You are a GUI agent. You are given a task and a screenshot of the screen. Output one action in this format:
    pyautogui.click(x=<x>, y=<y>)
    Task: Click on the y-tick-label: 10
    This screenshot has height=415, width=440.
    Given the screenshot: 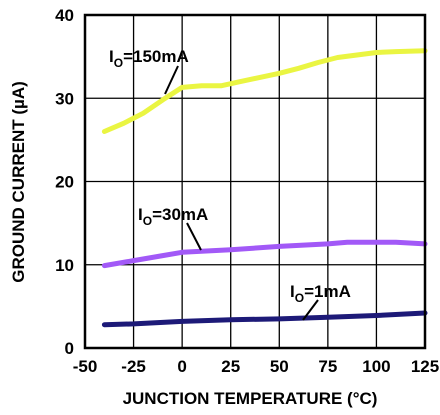 What is the action you would take?
    pyautogui.click(x=64, y=265)
    